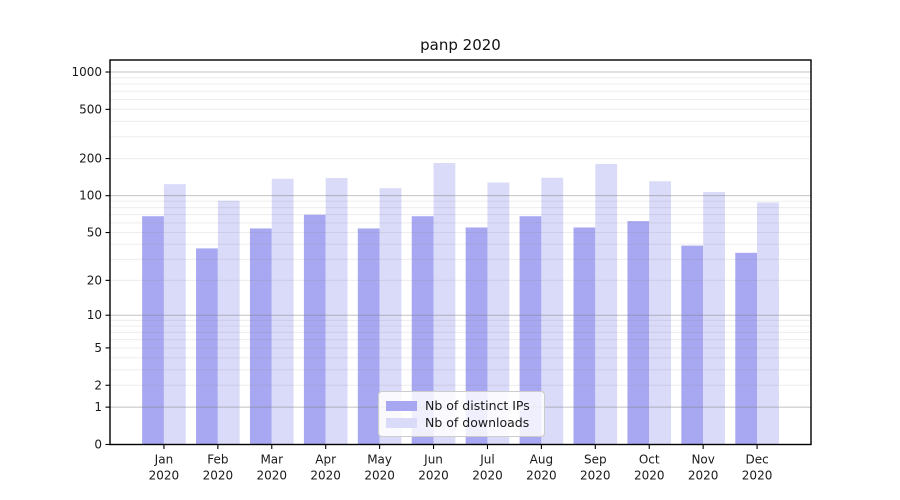 The height and width of the screenshot is (500, 900). I want to click on bar-nov-nb-of-distinct-ips, so click(692, 345).